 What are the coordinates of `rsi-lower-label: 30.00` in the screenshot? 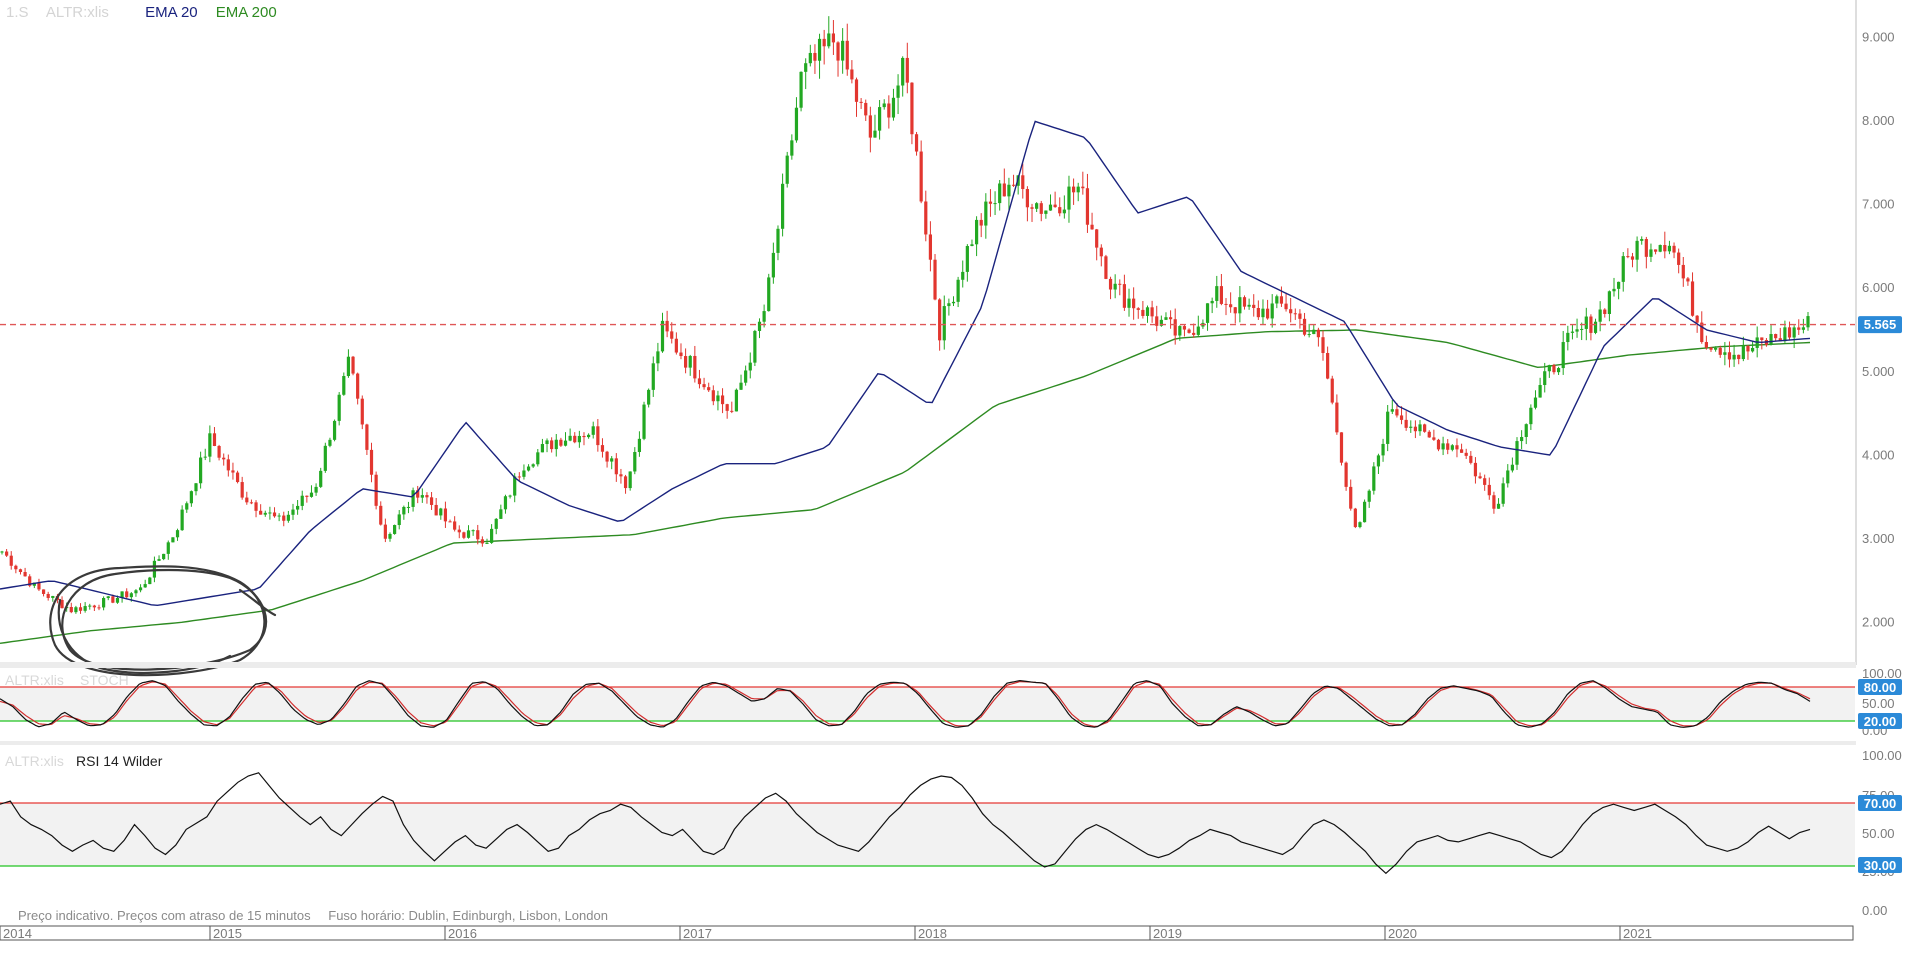 It's located at (1880, 865).